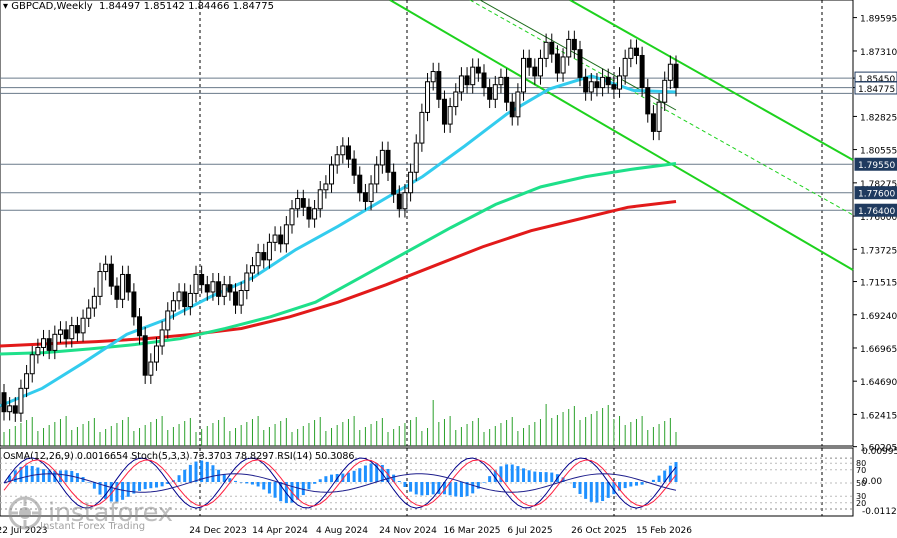 The image size is (897, 538). Describe the element at coordinates (876, 80) in the screenshot. I see `level-label: 1.85450` at that location.